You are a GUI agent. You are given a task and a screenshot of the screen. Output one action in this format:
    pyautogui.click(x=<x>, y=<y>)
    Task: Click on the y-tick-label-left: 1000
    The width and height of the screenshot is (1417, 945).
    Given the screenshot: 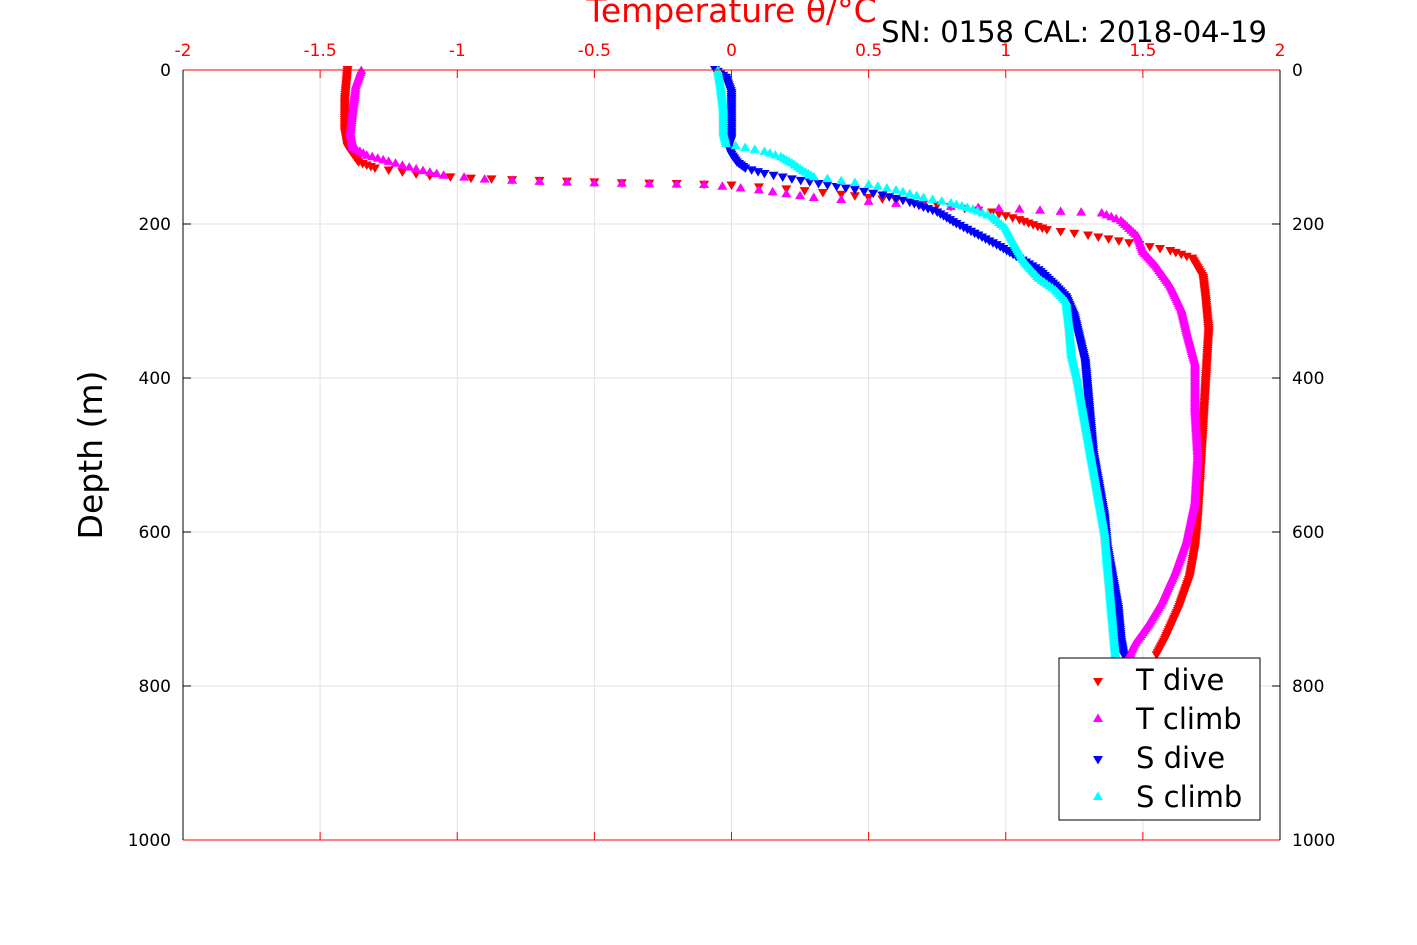 What is the action you would take?
    pyautogui.click(x=149, y=841)
    